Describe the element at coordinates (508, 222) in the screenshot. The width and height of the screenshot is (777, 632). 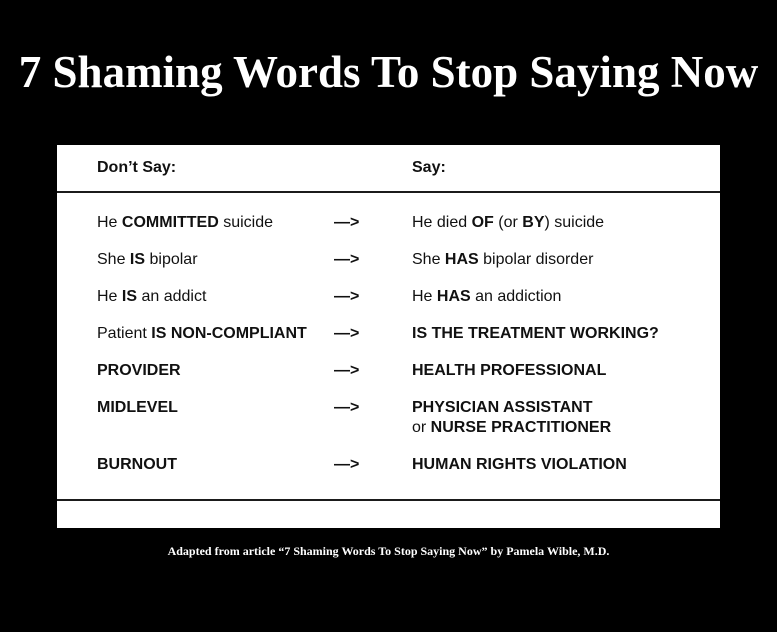
I see `say-cell: He died OF (or BY) suicide` at that location.